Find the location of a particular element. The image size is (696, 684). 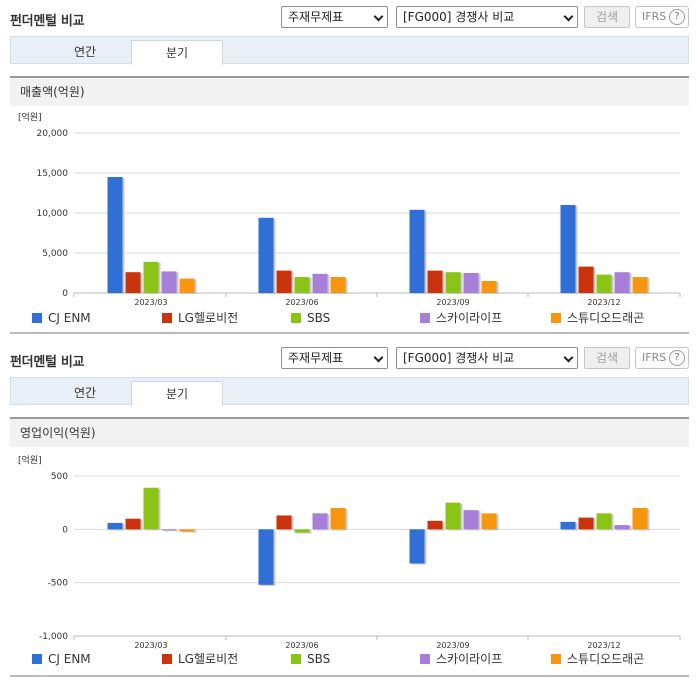

y-tick-label: 15,000 is located at coordinates (53, 174).